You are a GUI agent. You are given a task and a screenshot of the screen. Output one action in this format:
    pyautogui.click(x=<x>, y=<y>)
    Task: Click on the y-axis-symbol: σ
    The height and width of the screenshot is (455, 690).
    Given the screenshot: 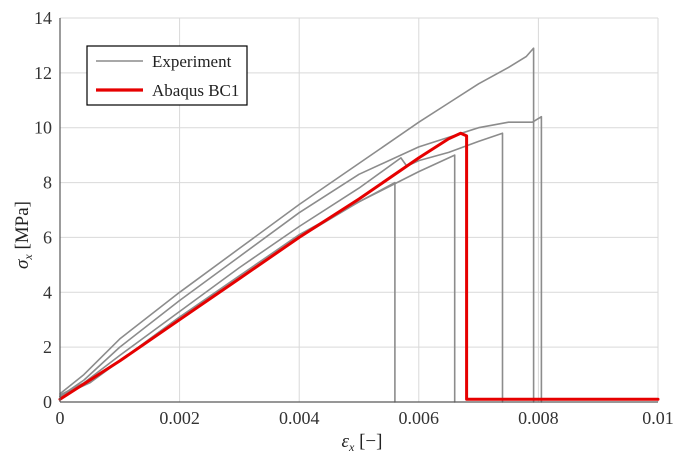 What is the action you would take?
    pyautogui.click(x=22, y=264)
    